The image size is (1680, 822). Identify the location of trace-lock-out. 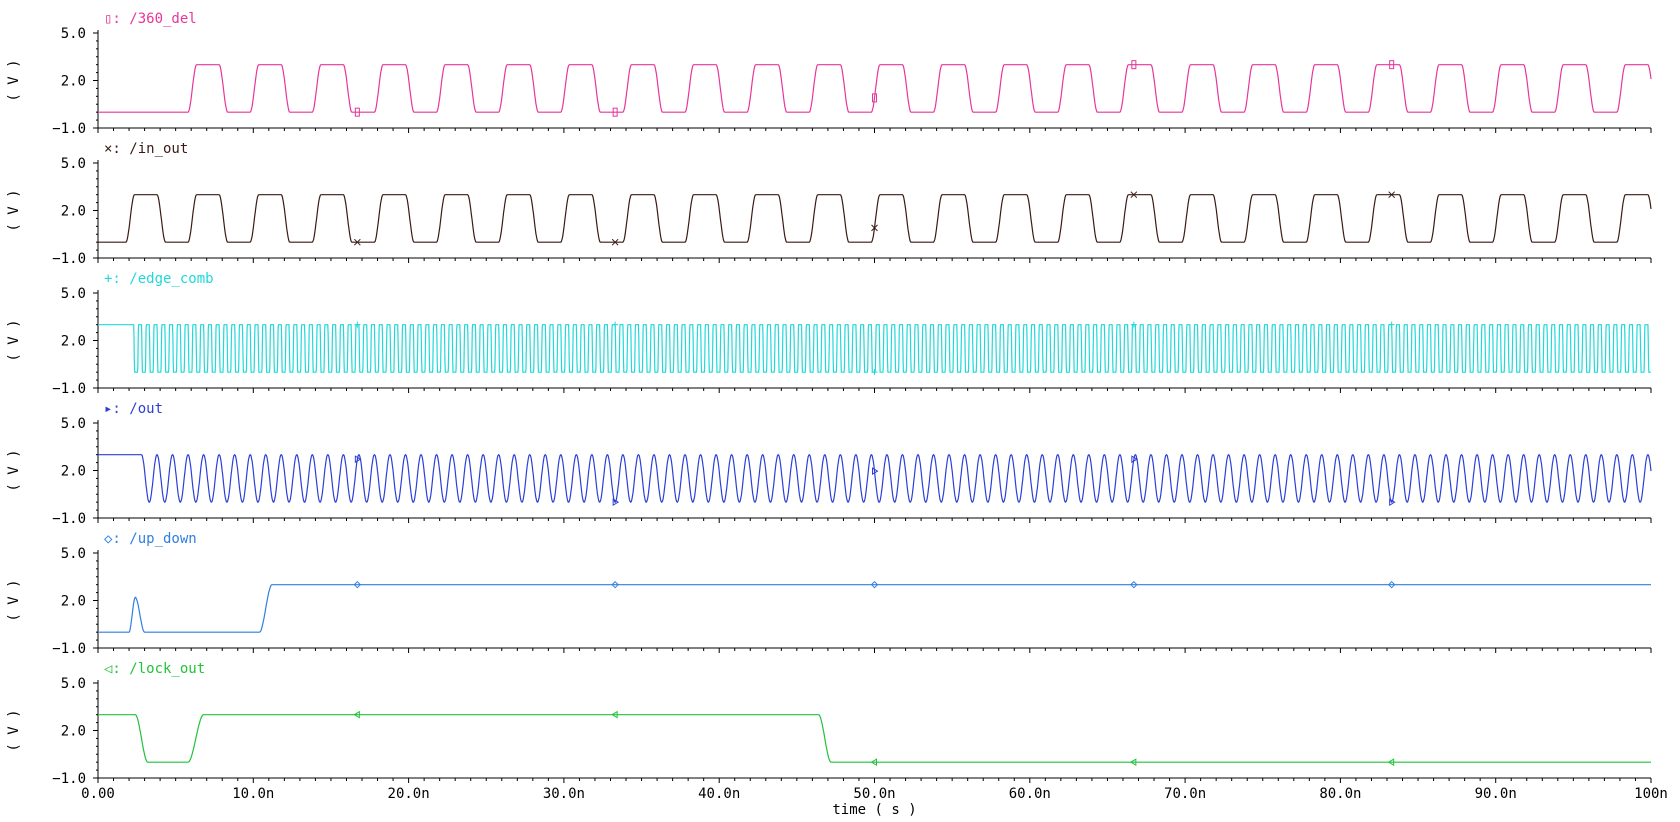
(874, 738).